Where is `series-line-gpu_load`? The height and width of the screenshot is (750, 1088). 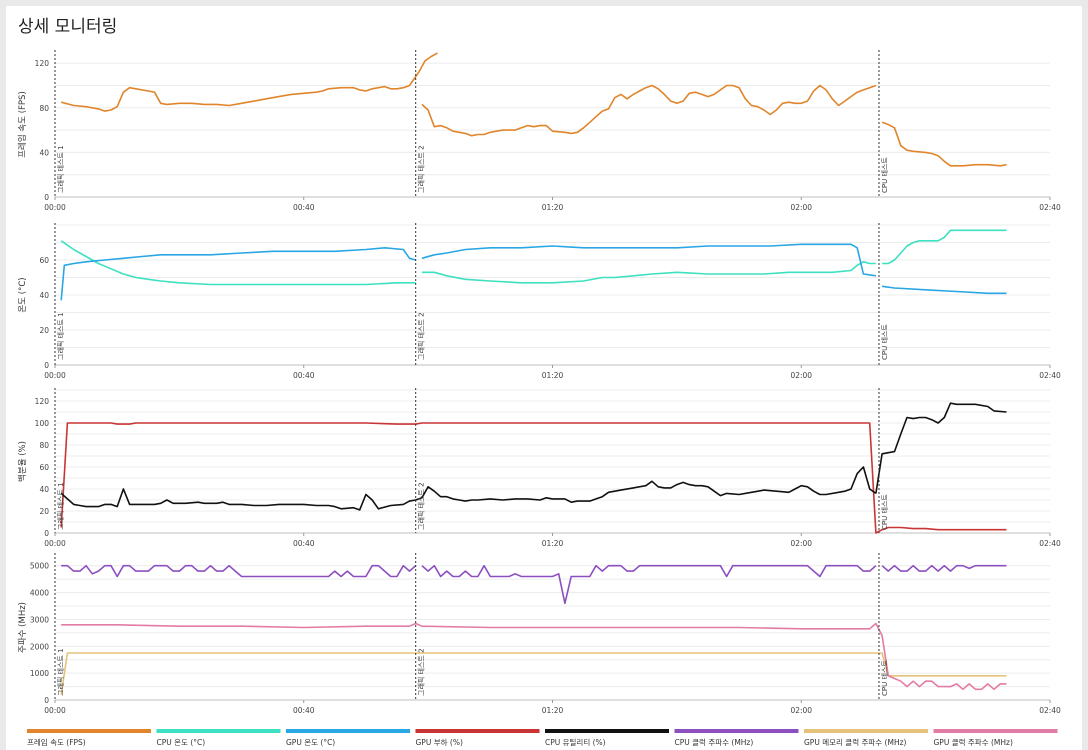 series-line-gpu_load is located at coordinates (533, 478).